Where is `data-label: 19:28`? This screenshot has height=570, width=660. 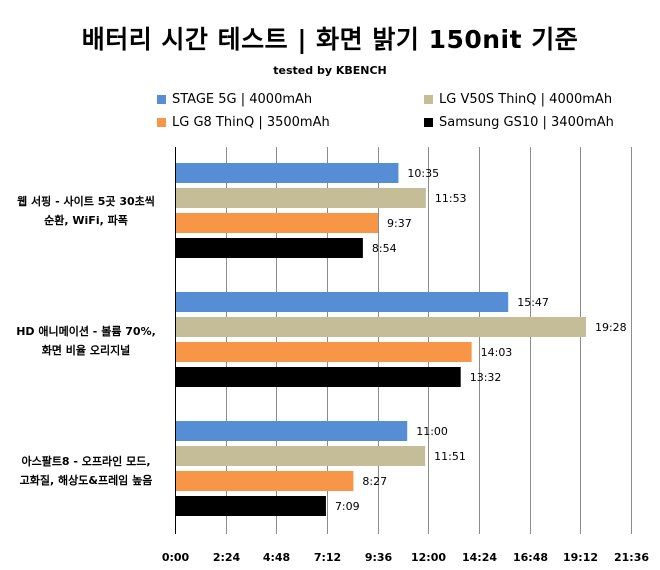 data-label: 19:28 is located at coordinates (611, 327).